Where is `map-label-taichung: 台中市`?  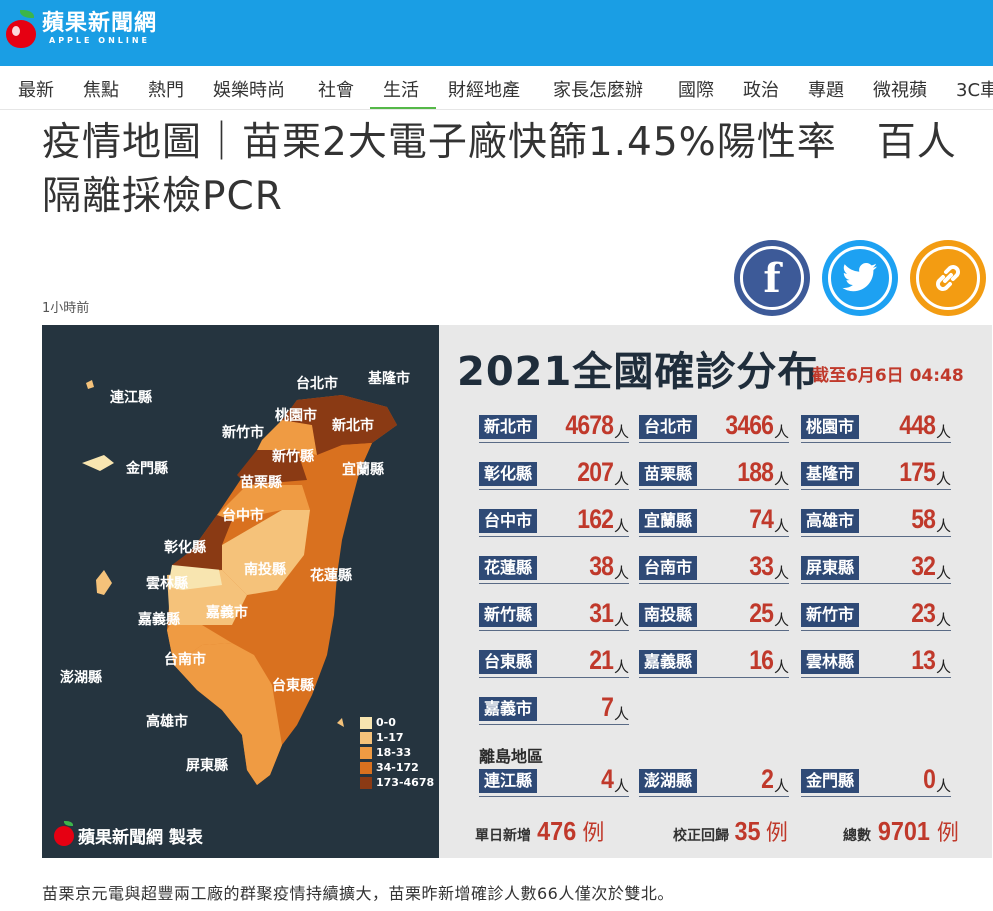 map-label-taichung: 台中市 is located at coordinates (243, 516).